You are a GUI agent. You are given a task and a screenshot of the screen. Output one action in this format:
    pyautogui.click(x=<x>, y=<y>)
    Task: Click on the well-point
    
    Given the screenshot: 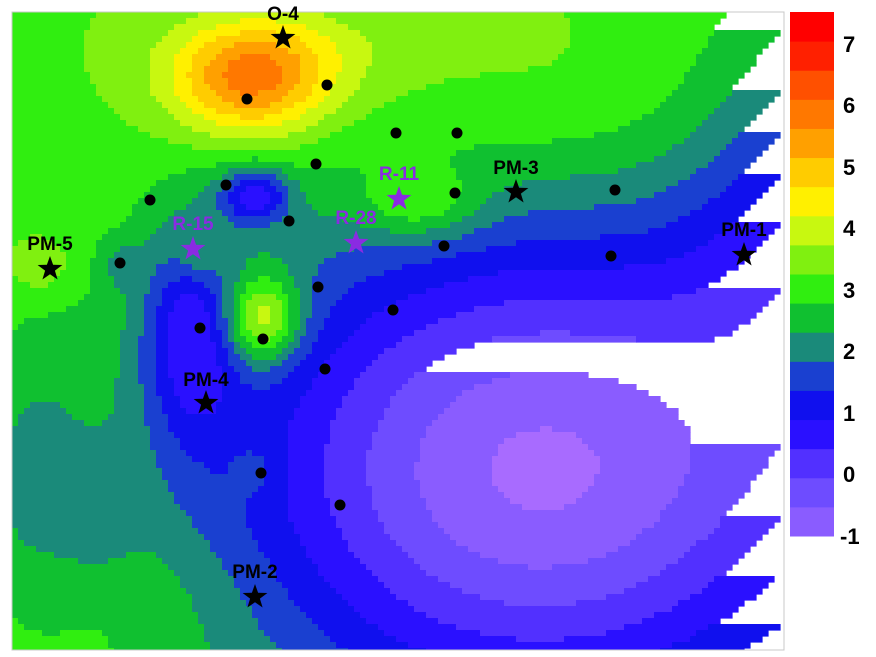 What is the action you would take?
    pyautogui.click(x=457, y=133)
    